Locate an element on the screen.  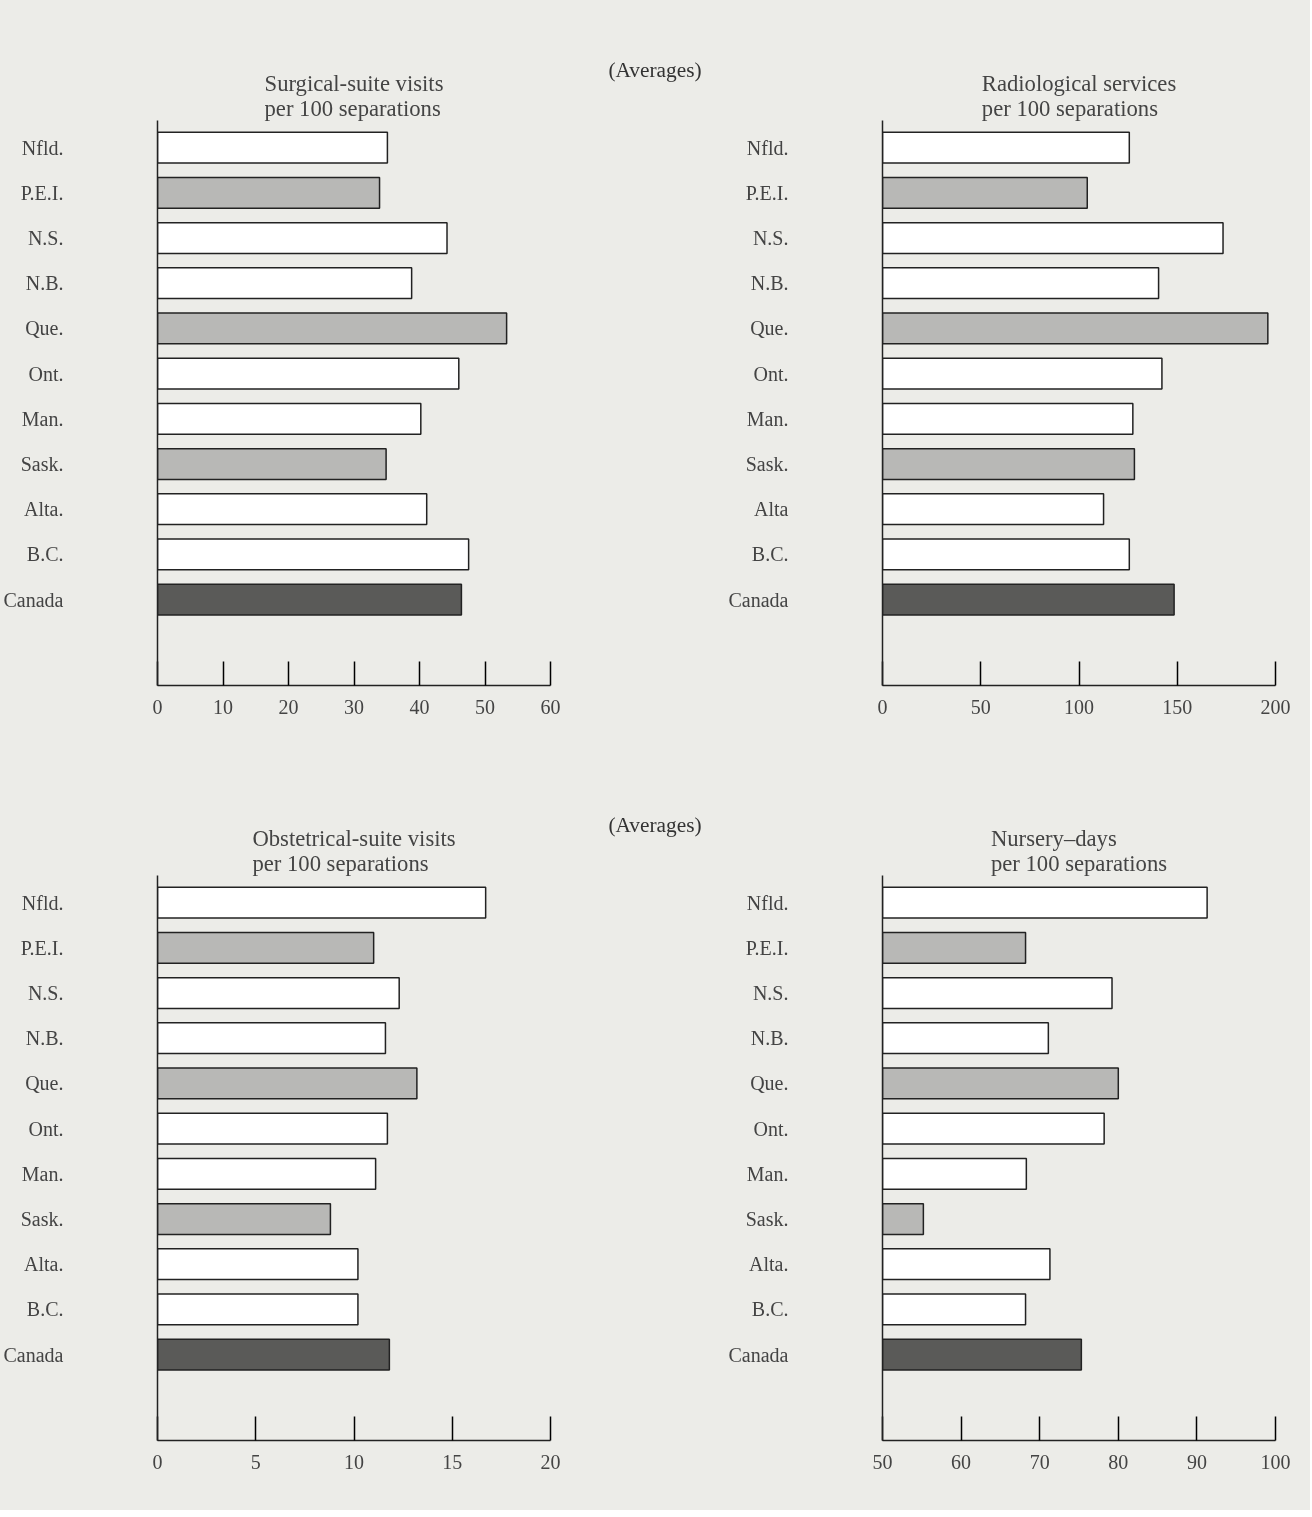
x-tick-label: 40 is located at coordinates (419, 706).